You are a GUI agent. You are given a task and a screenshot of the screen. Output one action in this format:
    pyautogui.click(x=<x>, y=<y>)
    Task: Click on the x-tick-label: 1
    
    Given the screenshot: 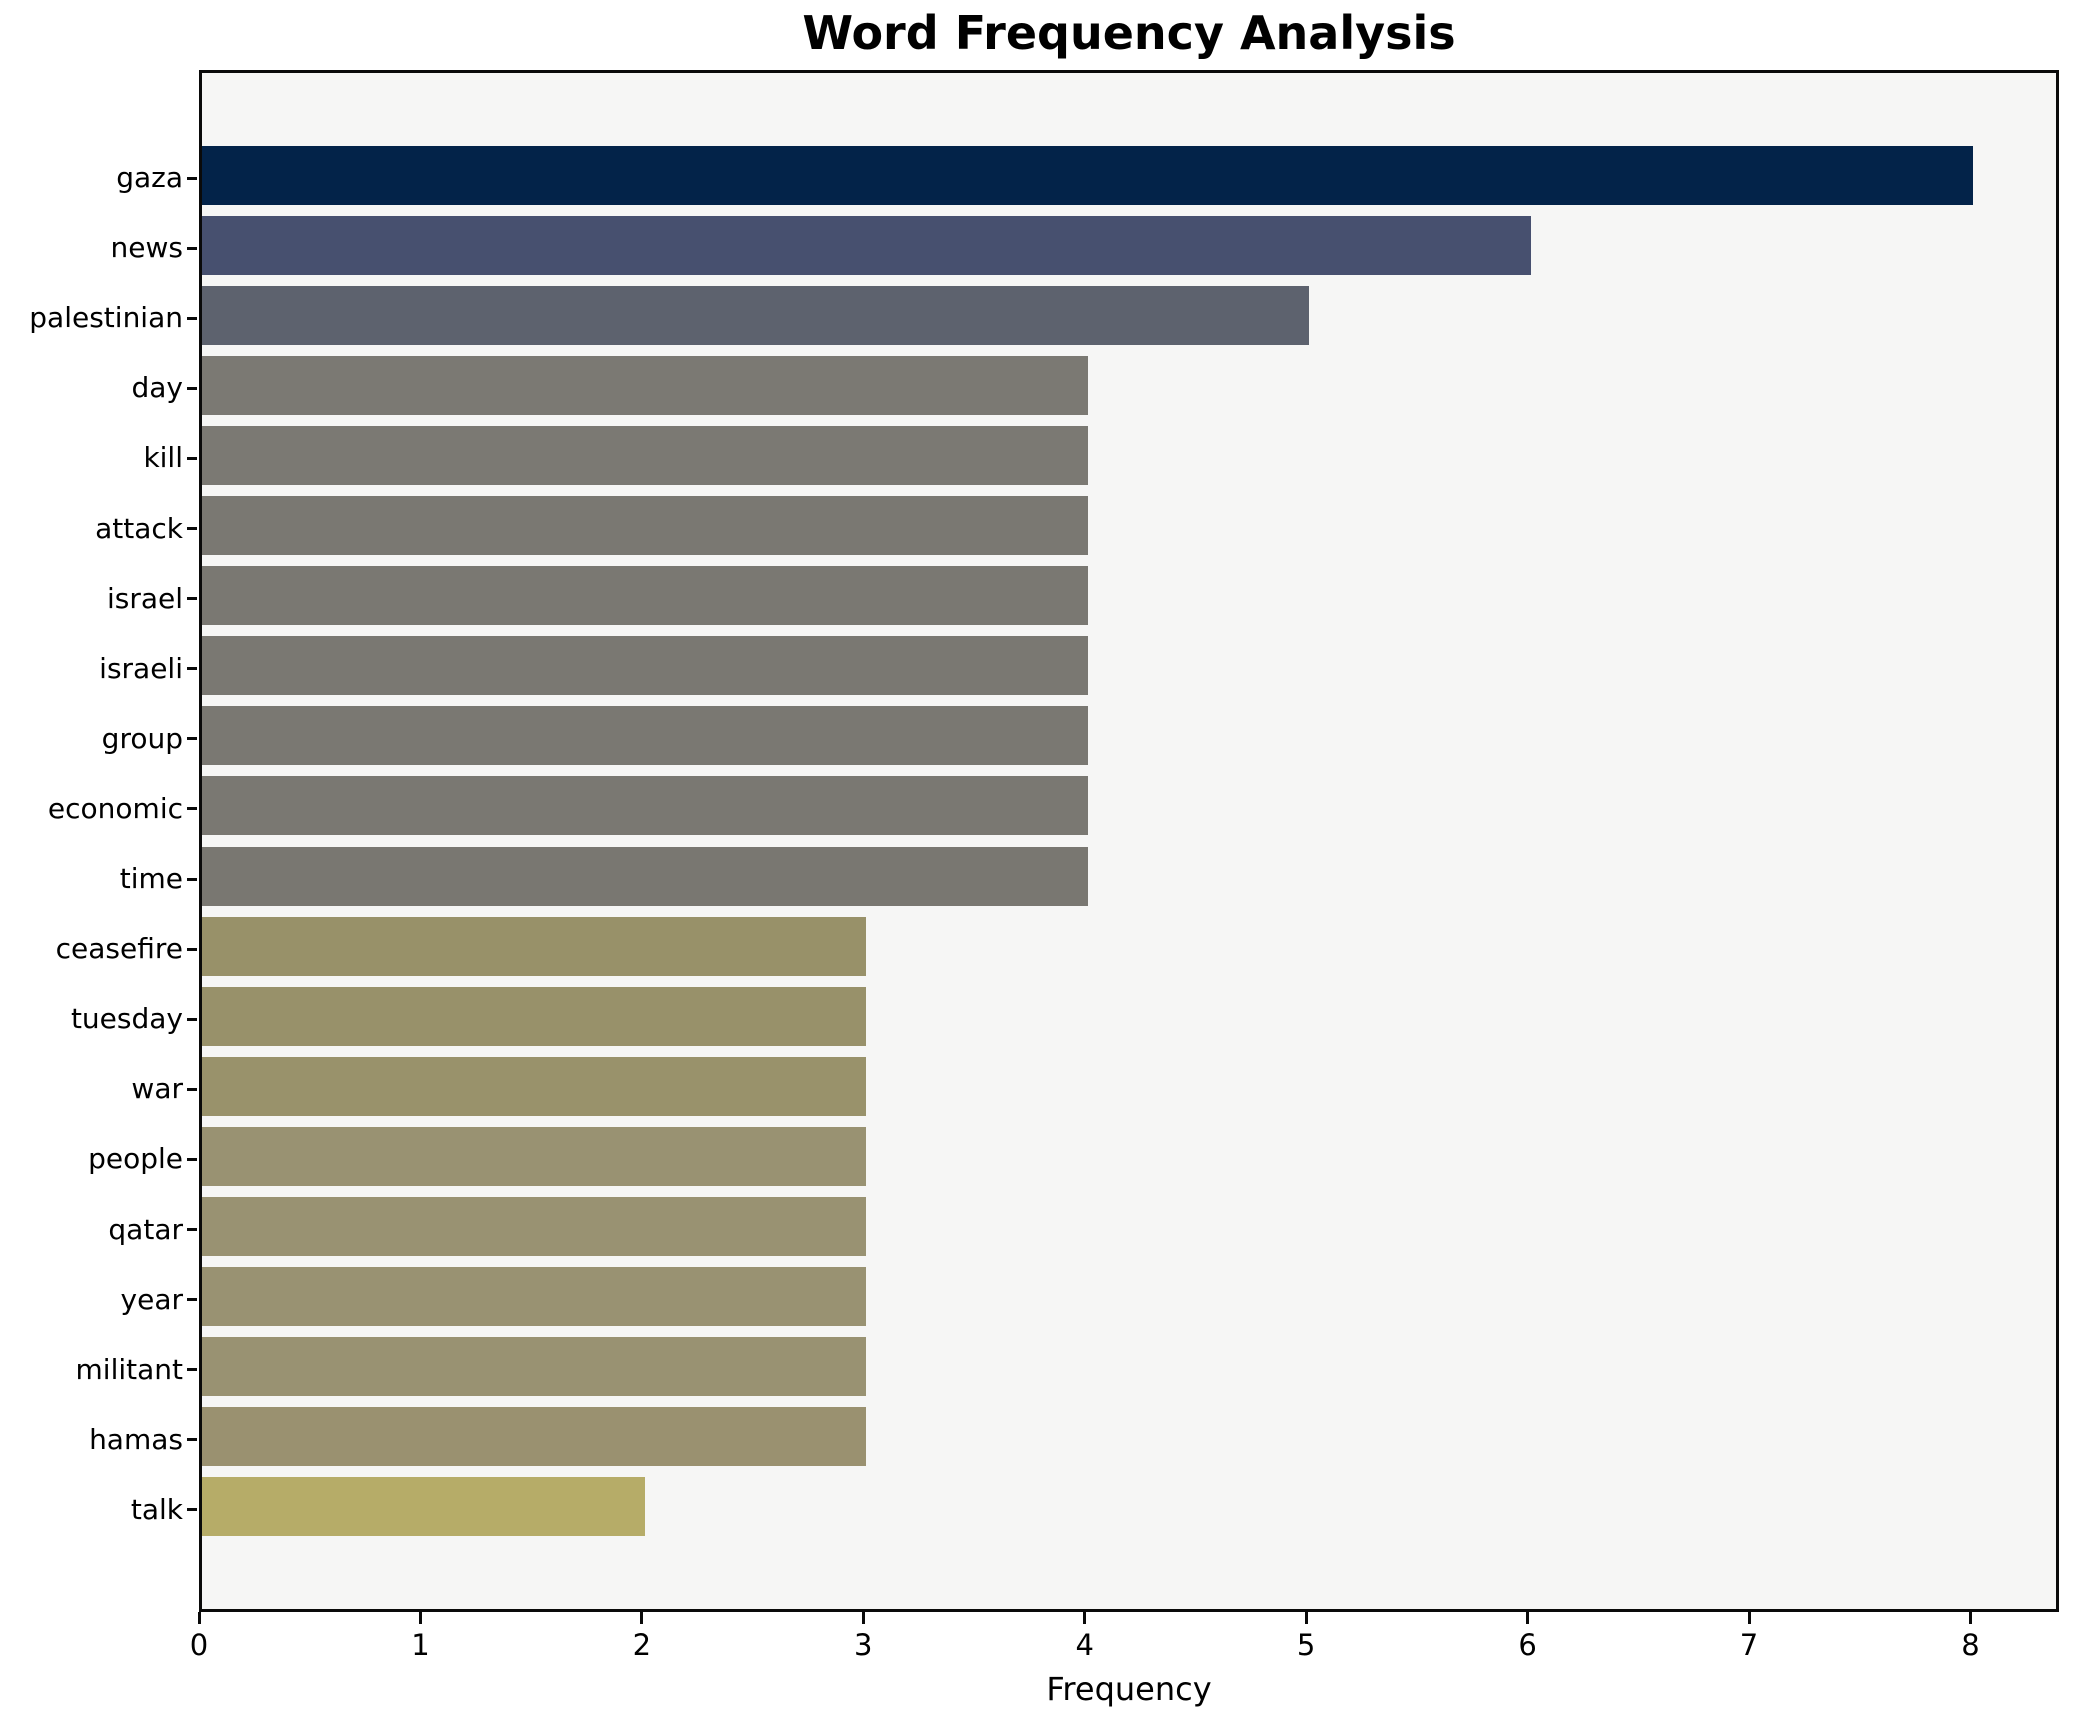 What is the action you would take?
    pyautogui.click(x=420, y=1645)
    